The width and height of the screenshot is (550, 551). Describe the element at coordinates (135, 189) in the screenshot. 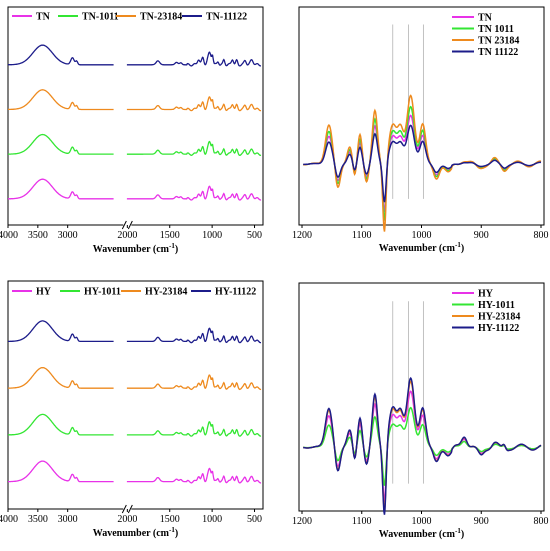

I see `series-line-tn` at that location.